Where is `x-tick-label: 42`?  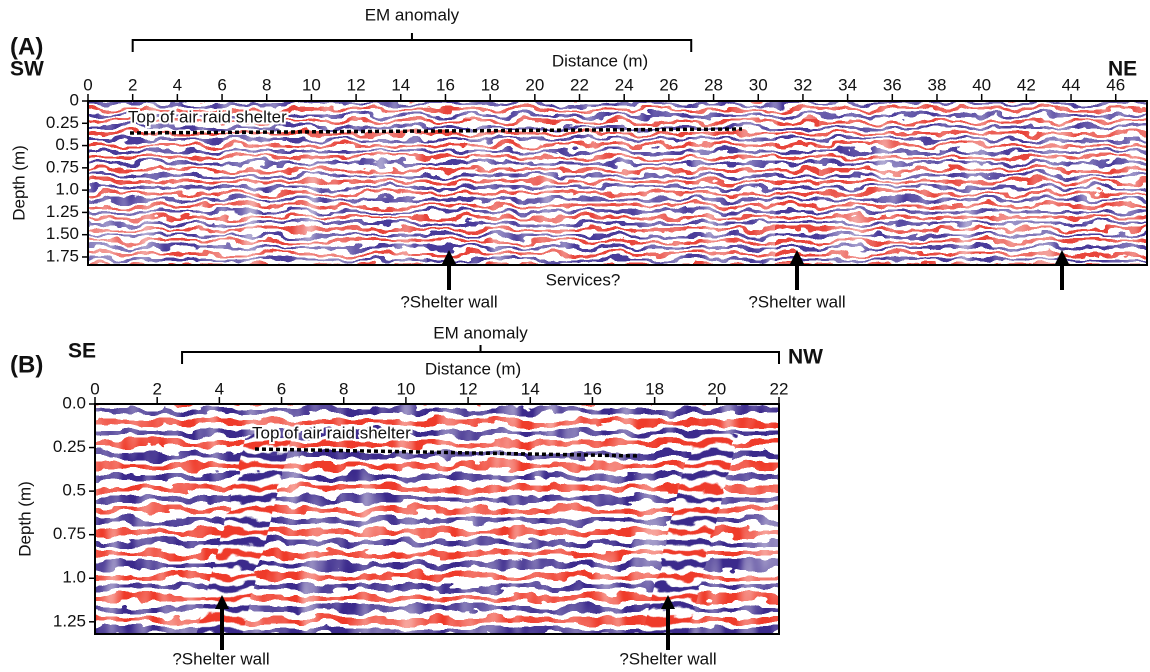 x-tick-label: 42 is located at coordinates (1026, 84).